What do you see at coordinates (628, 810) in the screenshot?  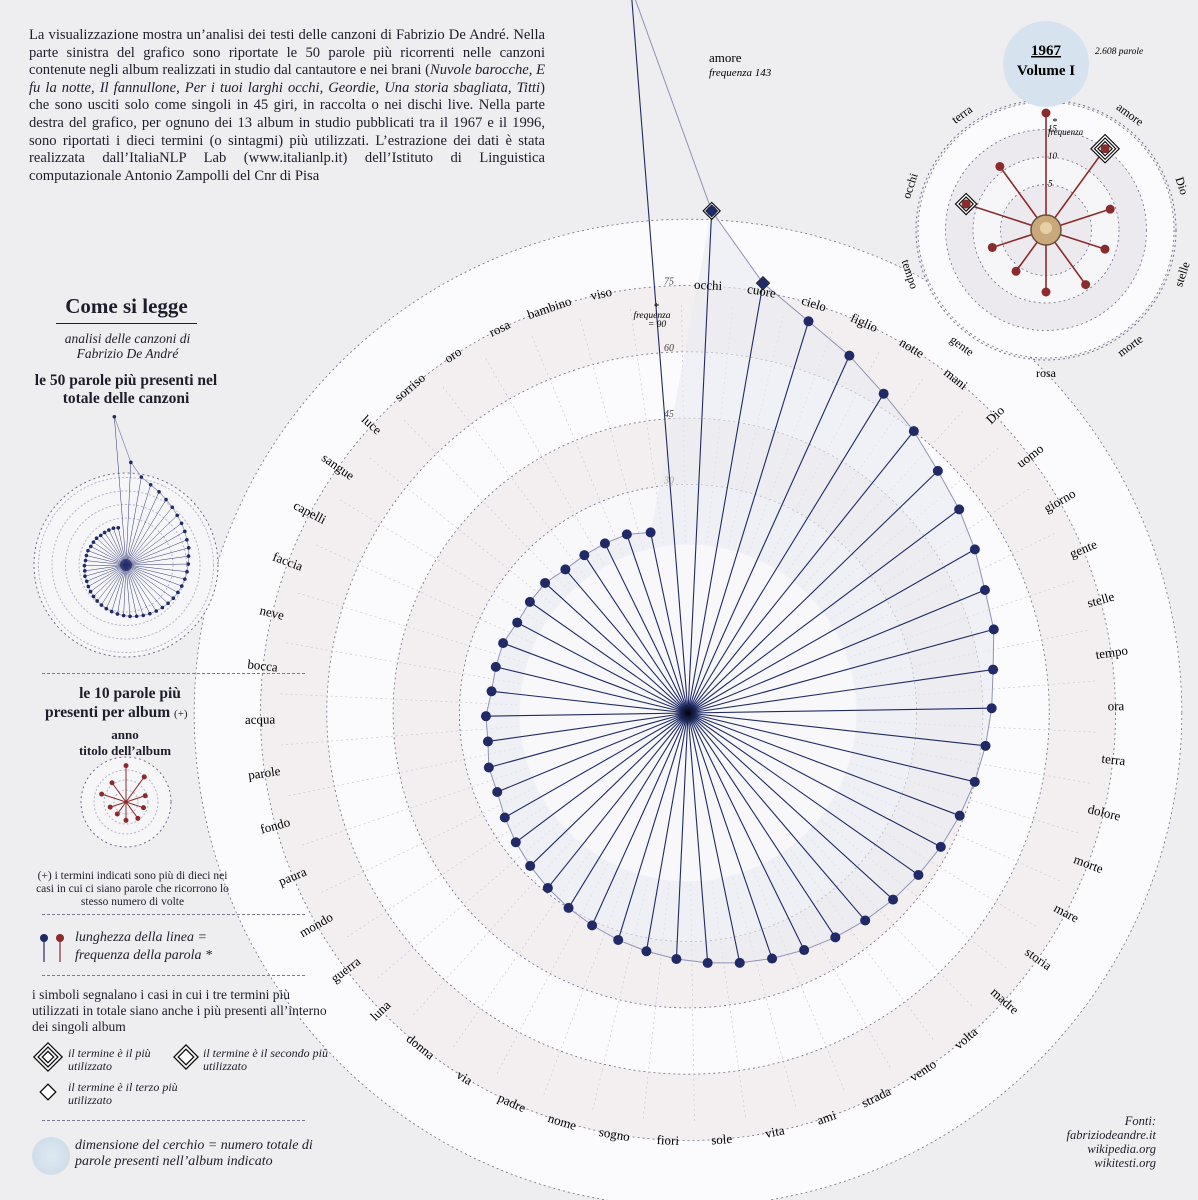 I see `stem-via` at bounding box center [628, 810].